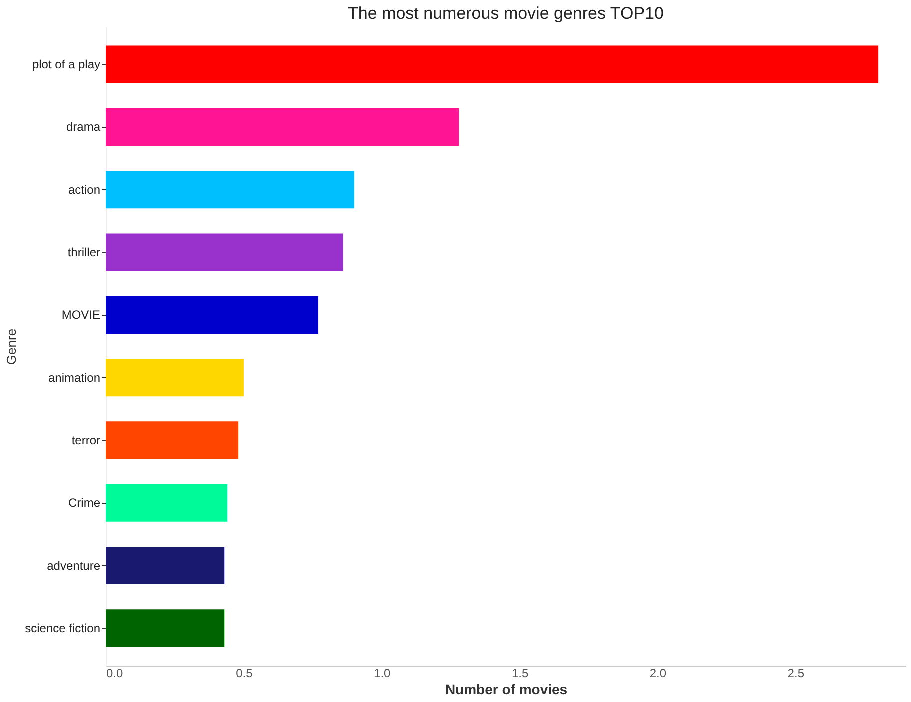 This screenshot has height=702, width=911. Describe the element at coordinates (506, 13) in the screenshot. I see `chart-title: The most numerous movie genres TOP10` at that location.